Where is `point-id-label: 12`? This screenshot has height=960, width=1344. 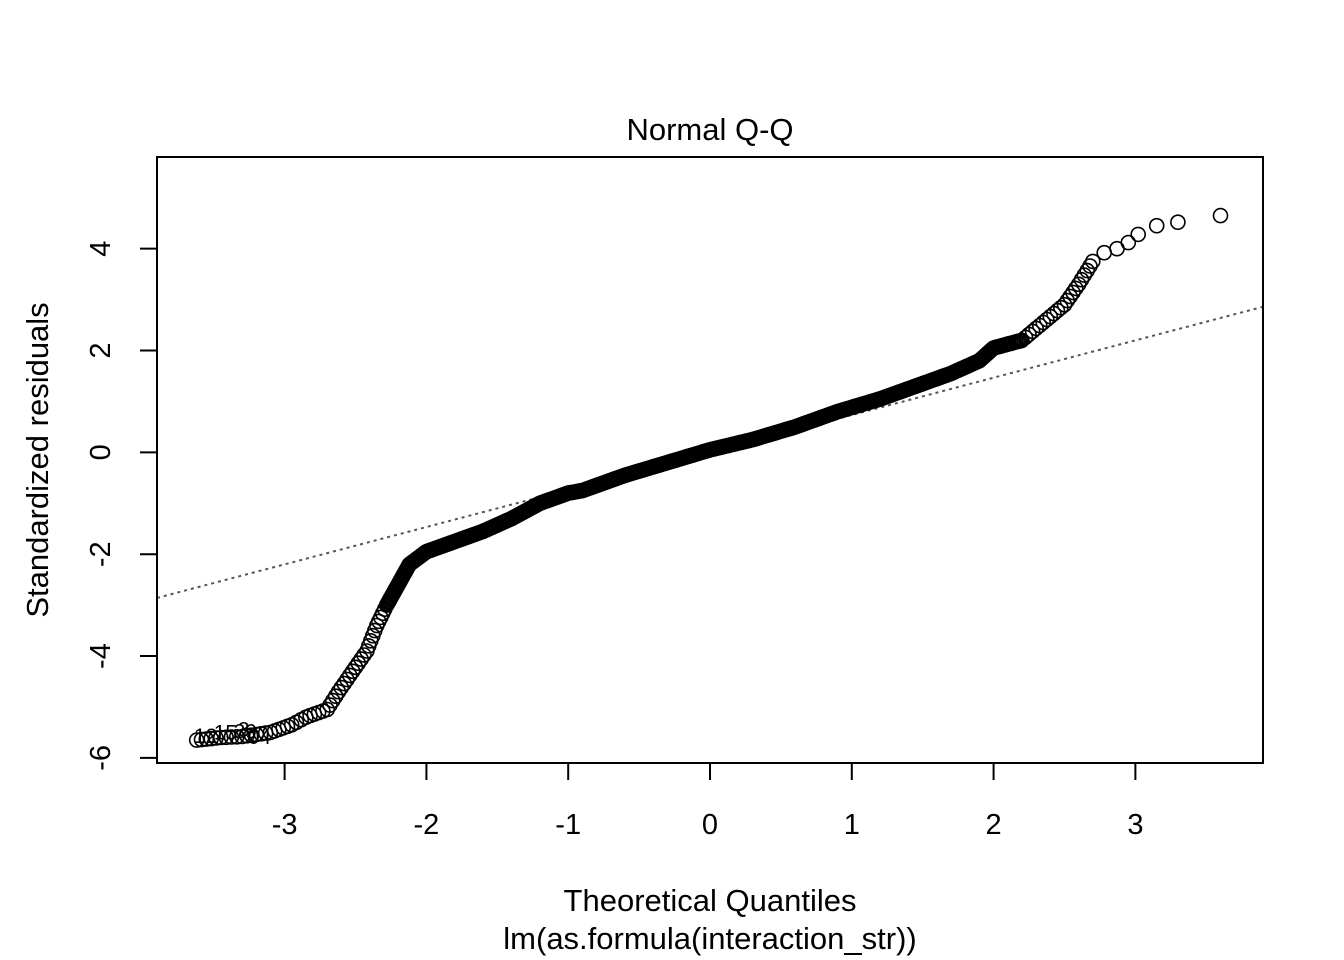 point-id-label: 12 is located at coordinates (205, 736).